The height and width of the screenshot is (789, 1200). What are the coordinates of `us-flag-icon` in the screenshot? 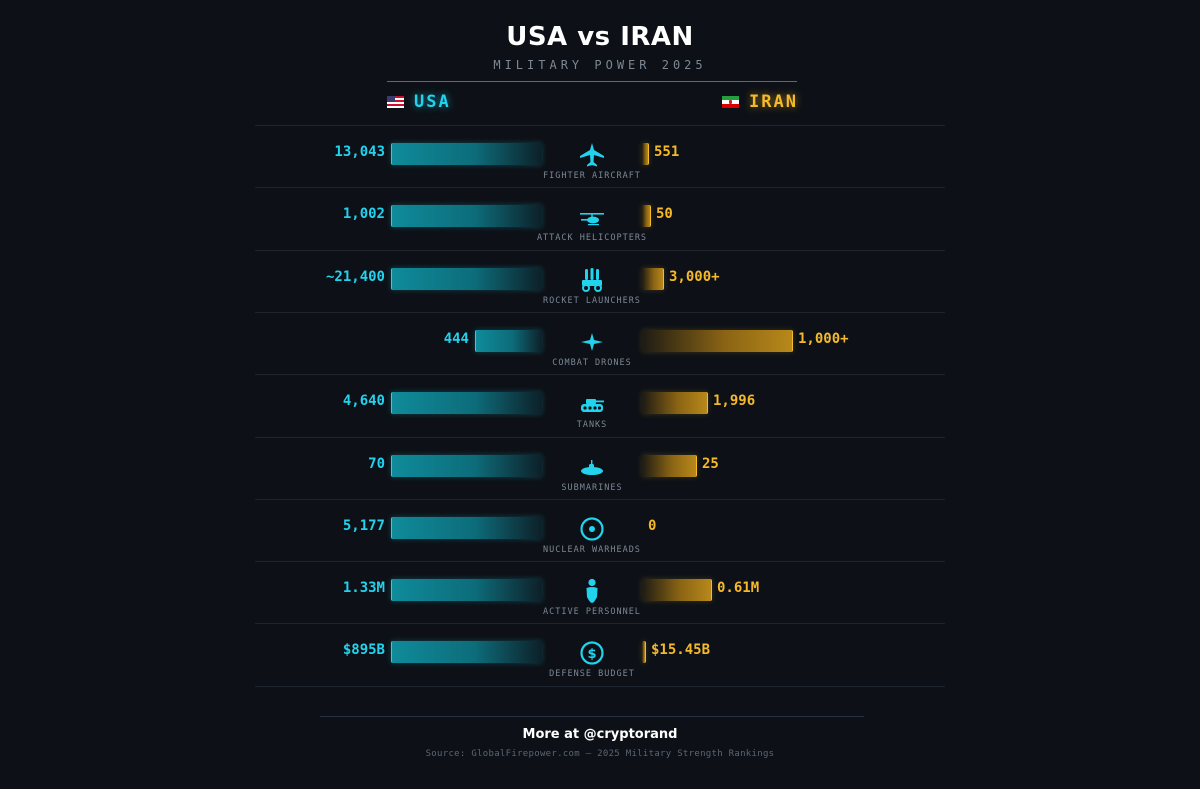 It's located at (395, 102).